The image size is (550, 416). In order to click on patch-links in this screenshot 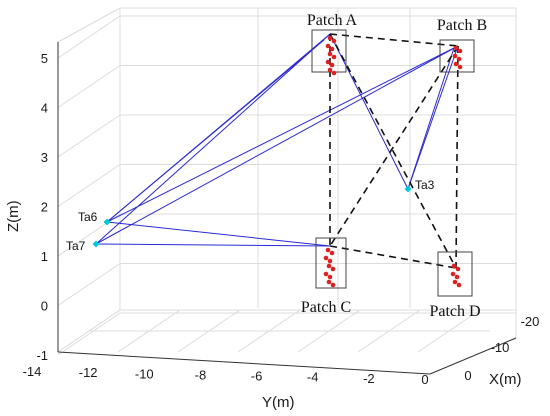, I will do `click(394, 151)`.